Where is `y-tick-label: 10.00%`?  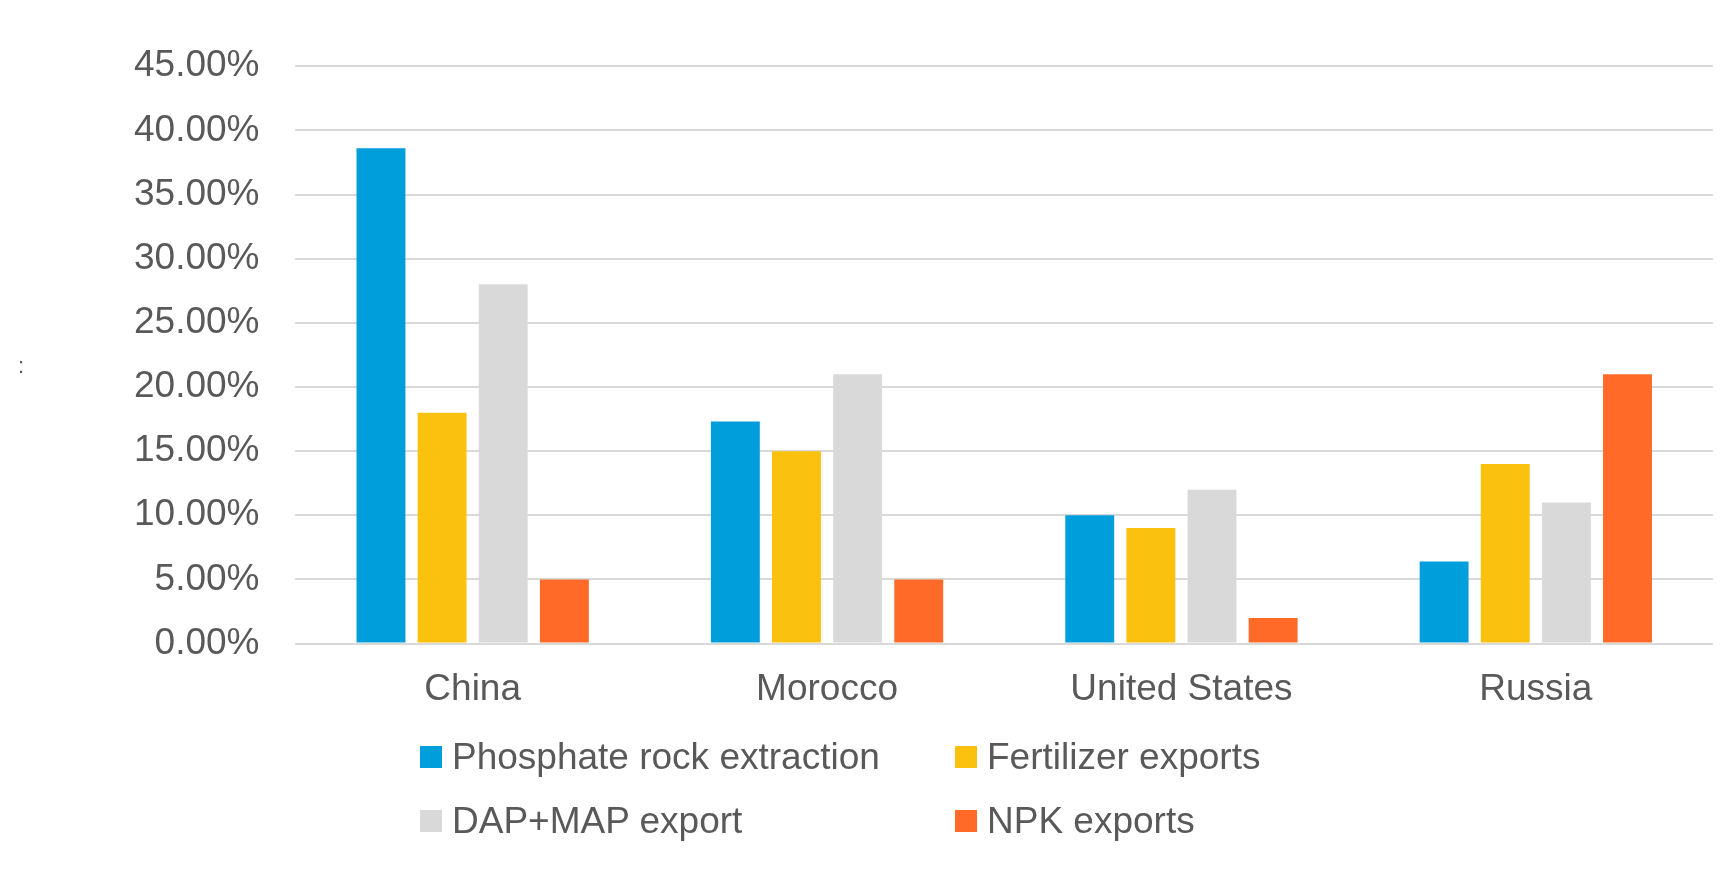
y-tick-label: 10.00% is located at coordinates (196, 513).